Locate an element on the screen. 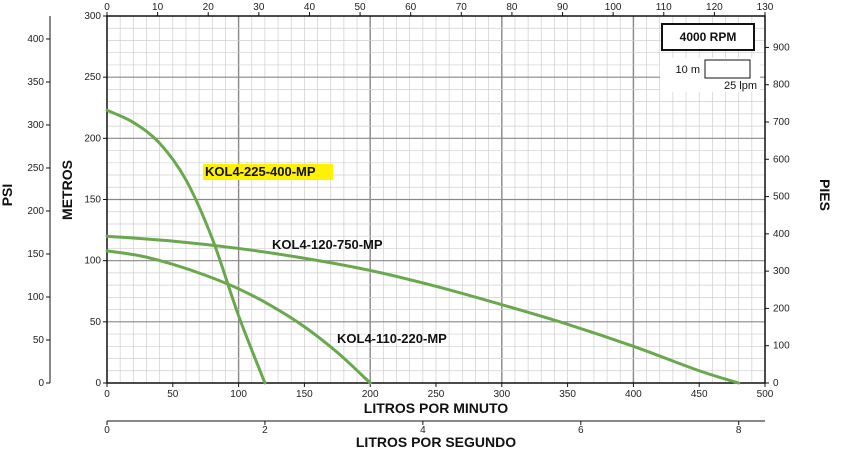 The image size is (854, 461). series-label-highlight is located at coordinates (268, 172).